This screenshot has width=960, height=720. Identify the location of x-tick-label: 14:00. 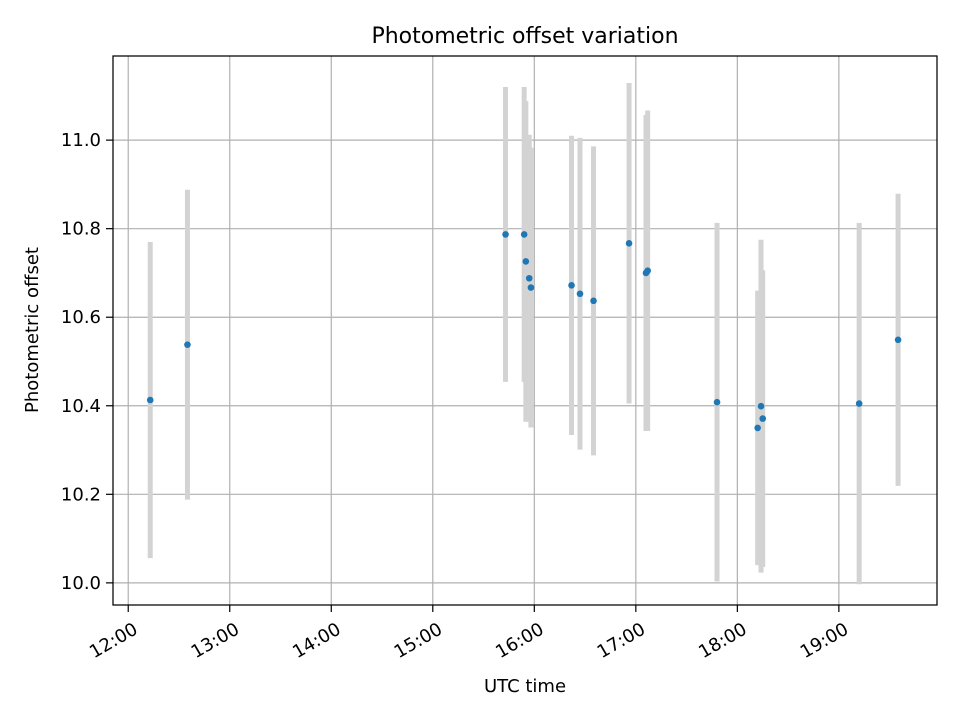
(316, 641).